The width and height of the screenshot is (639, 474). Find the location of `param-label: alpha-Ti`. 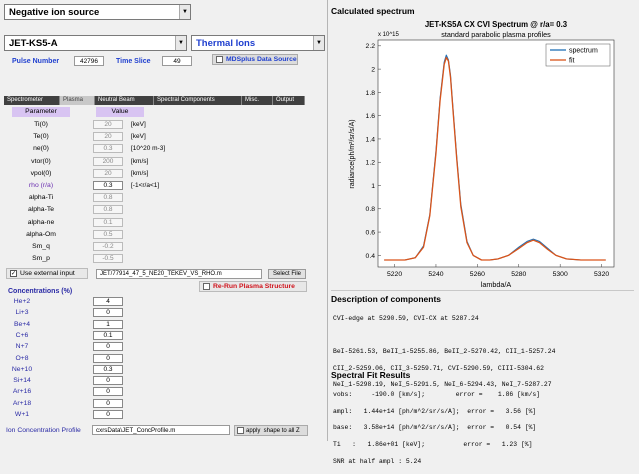

param-label: alpha-Ti is located at coordinates (41, 198).